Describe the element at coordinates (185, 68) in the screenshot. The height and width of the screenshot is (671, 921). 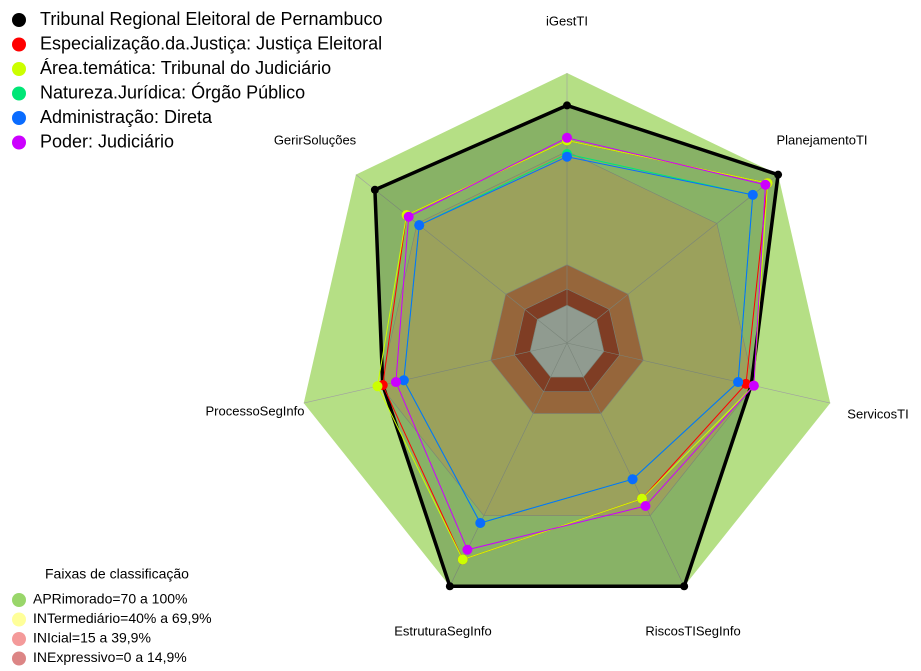
I see `legend-label: Área.temática: Tribunal do Judiciário` at that location.